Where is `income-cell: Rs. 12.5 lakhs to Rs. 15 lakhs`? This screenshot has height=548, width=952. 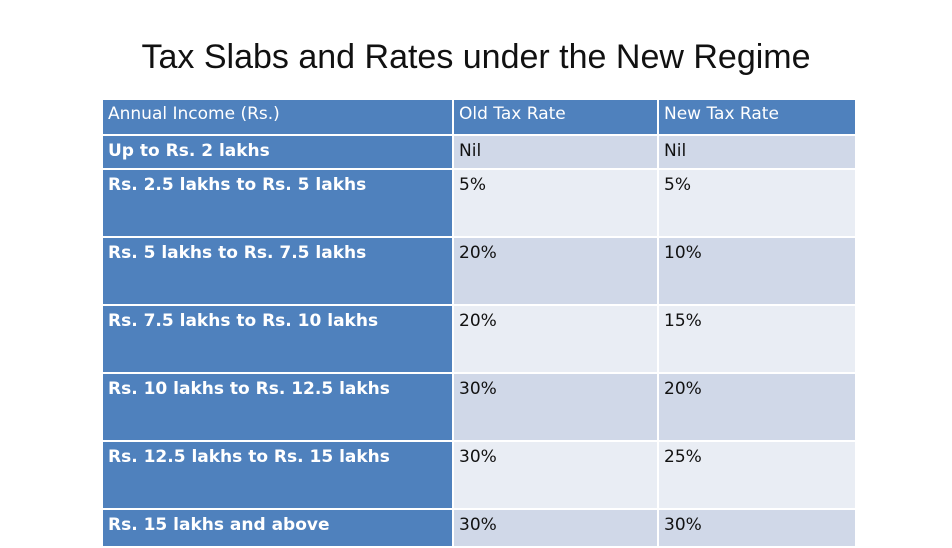
income-cell: Rs. 12.5 lakhs to Rs. 15 lakhs is located at coordinates (277, 475).